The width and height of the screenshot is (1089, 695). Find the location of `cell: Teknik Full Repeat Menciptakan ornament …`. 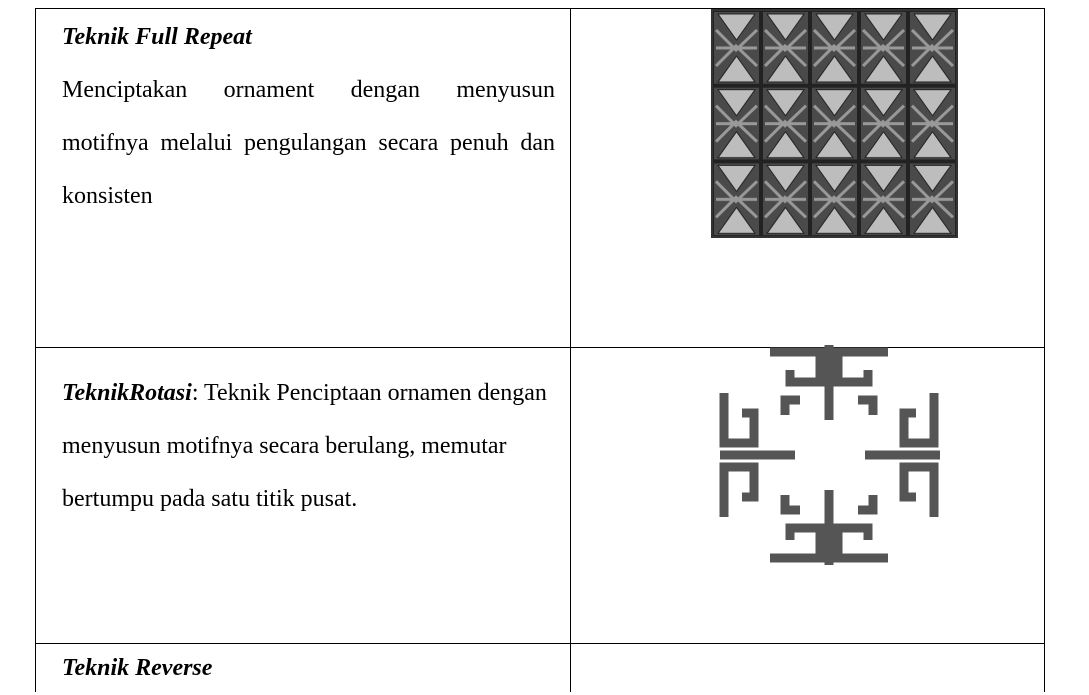

cell: Teknik Full Repeat Menciptakan ornament … is located at coordinates (308, 117).